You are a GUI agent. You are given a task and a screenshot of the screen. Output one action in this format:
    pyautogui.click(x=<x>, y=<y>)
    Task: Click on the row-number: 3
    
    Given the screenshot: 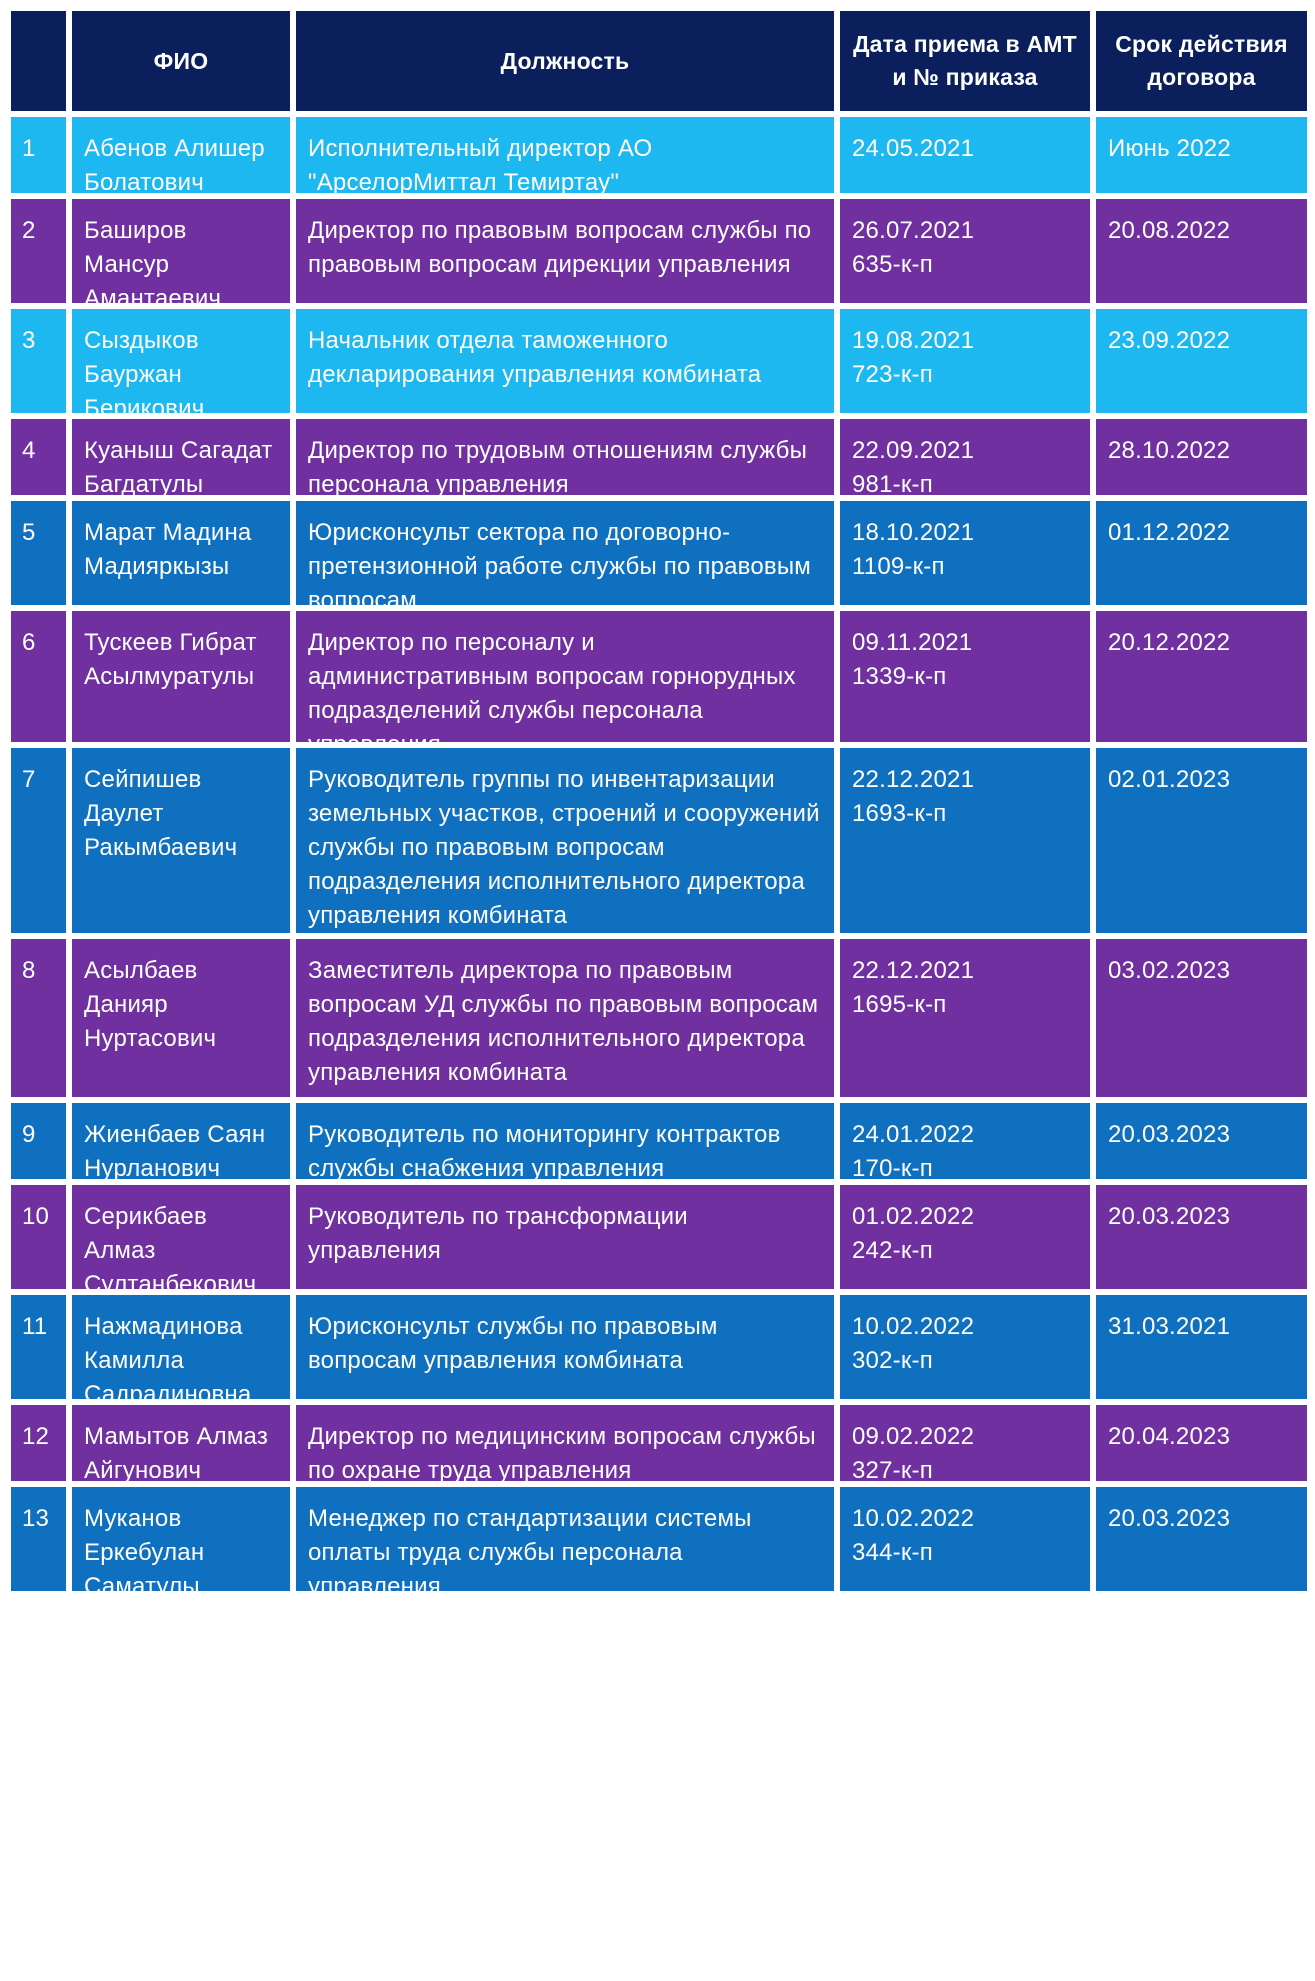 What is the action you would take?
    pyautogui.click(x=38, y=361)
    